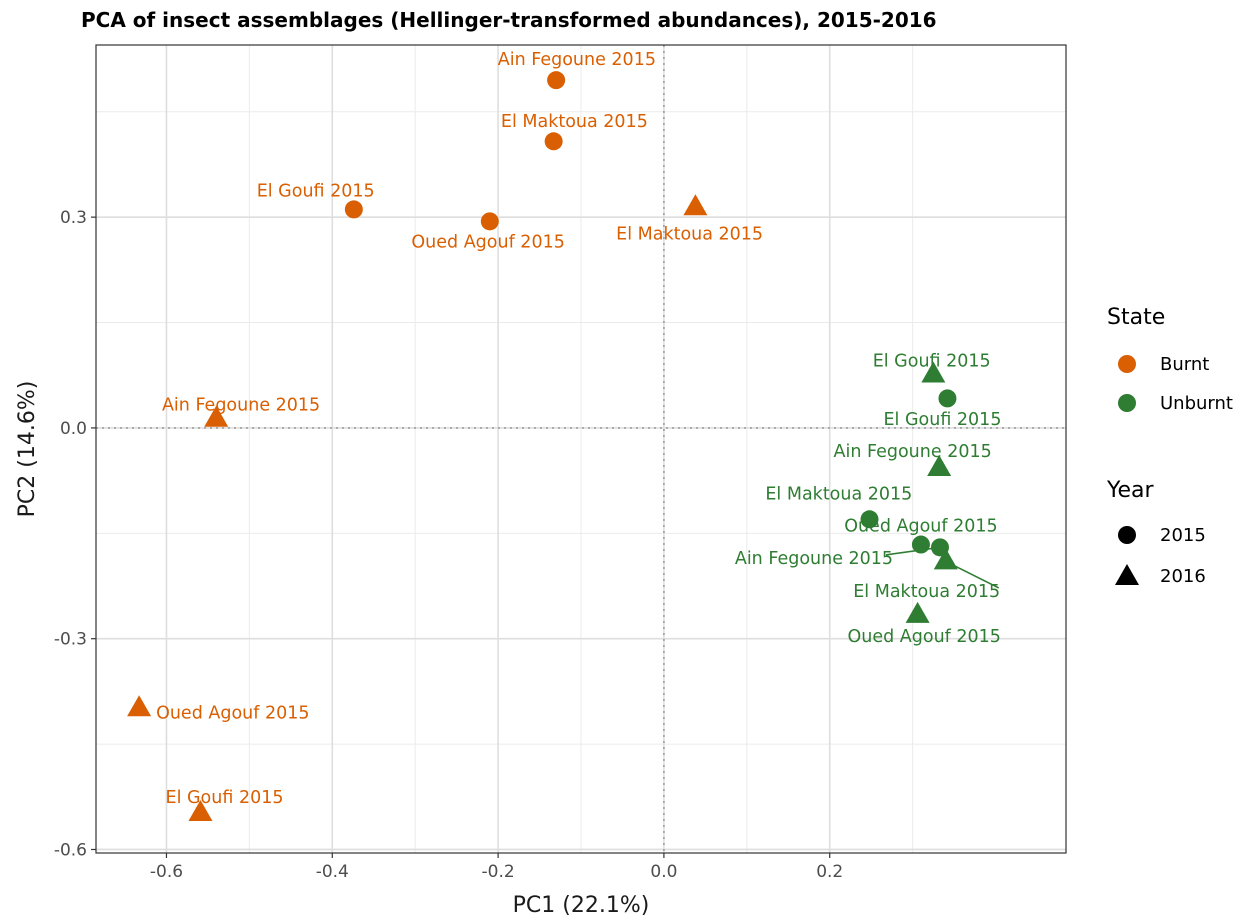 The image size is (1256, 923). I want to click on x-tick-label: -0.6, so click(166, 872).